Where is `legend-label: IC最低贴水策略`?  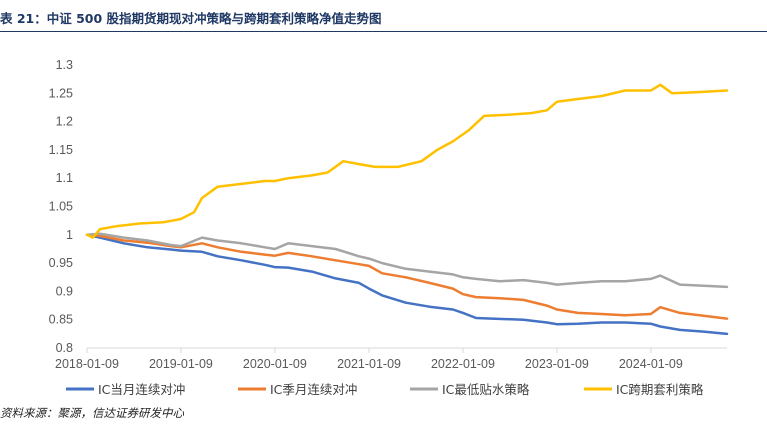 legend-label: IC最低贴水策略 is located at coordinates (486, 389).